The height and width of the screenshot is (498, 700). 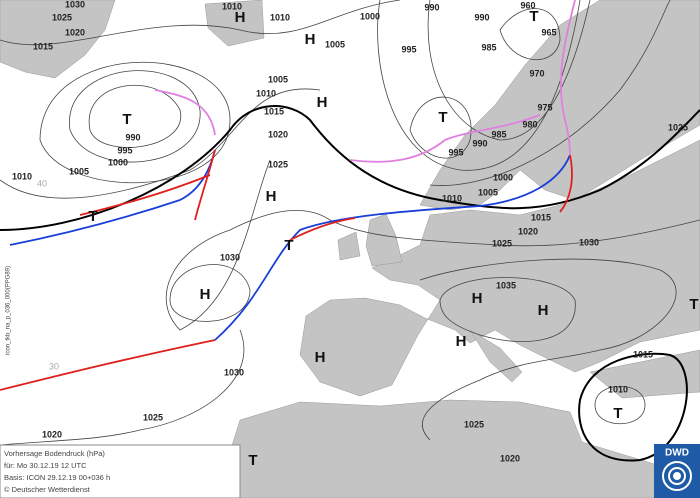 I want to click on legend-box, so click(x=120, y=471).